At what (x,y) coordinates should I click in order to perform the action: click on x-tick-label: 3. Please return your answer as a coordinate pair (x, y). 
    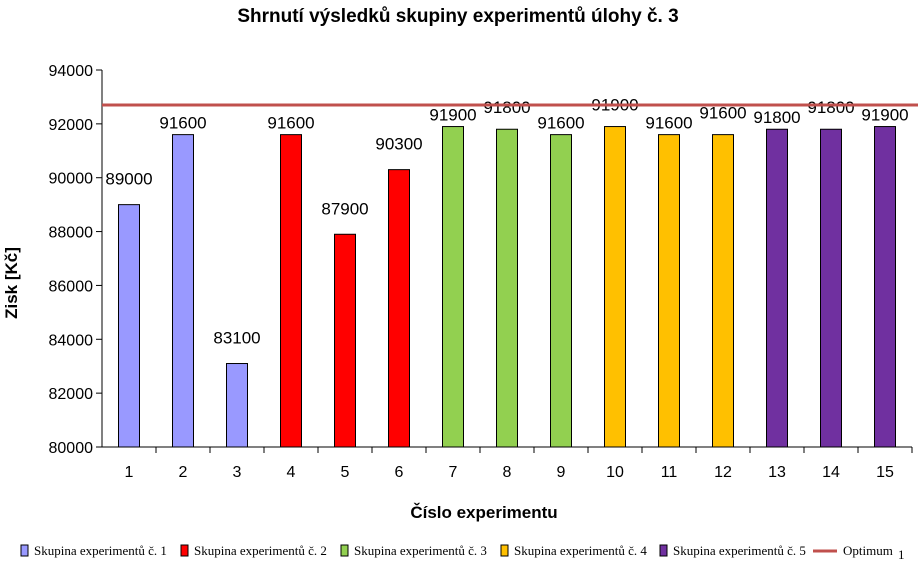
    Looking at the image, I should click on (237, 472).